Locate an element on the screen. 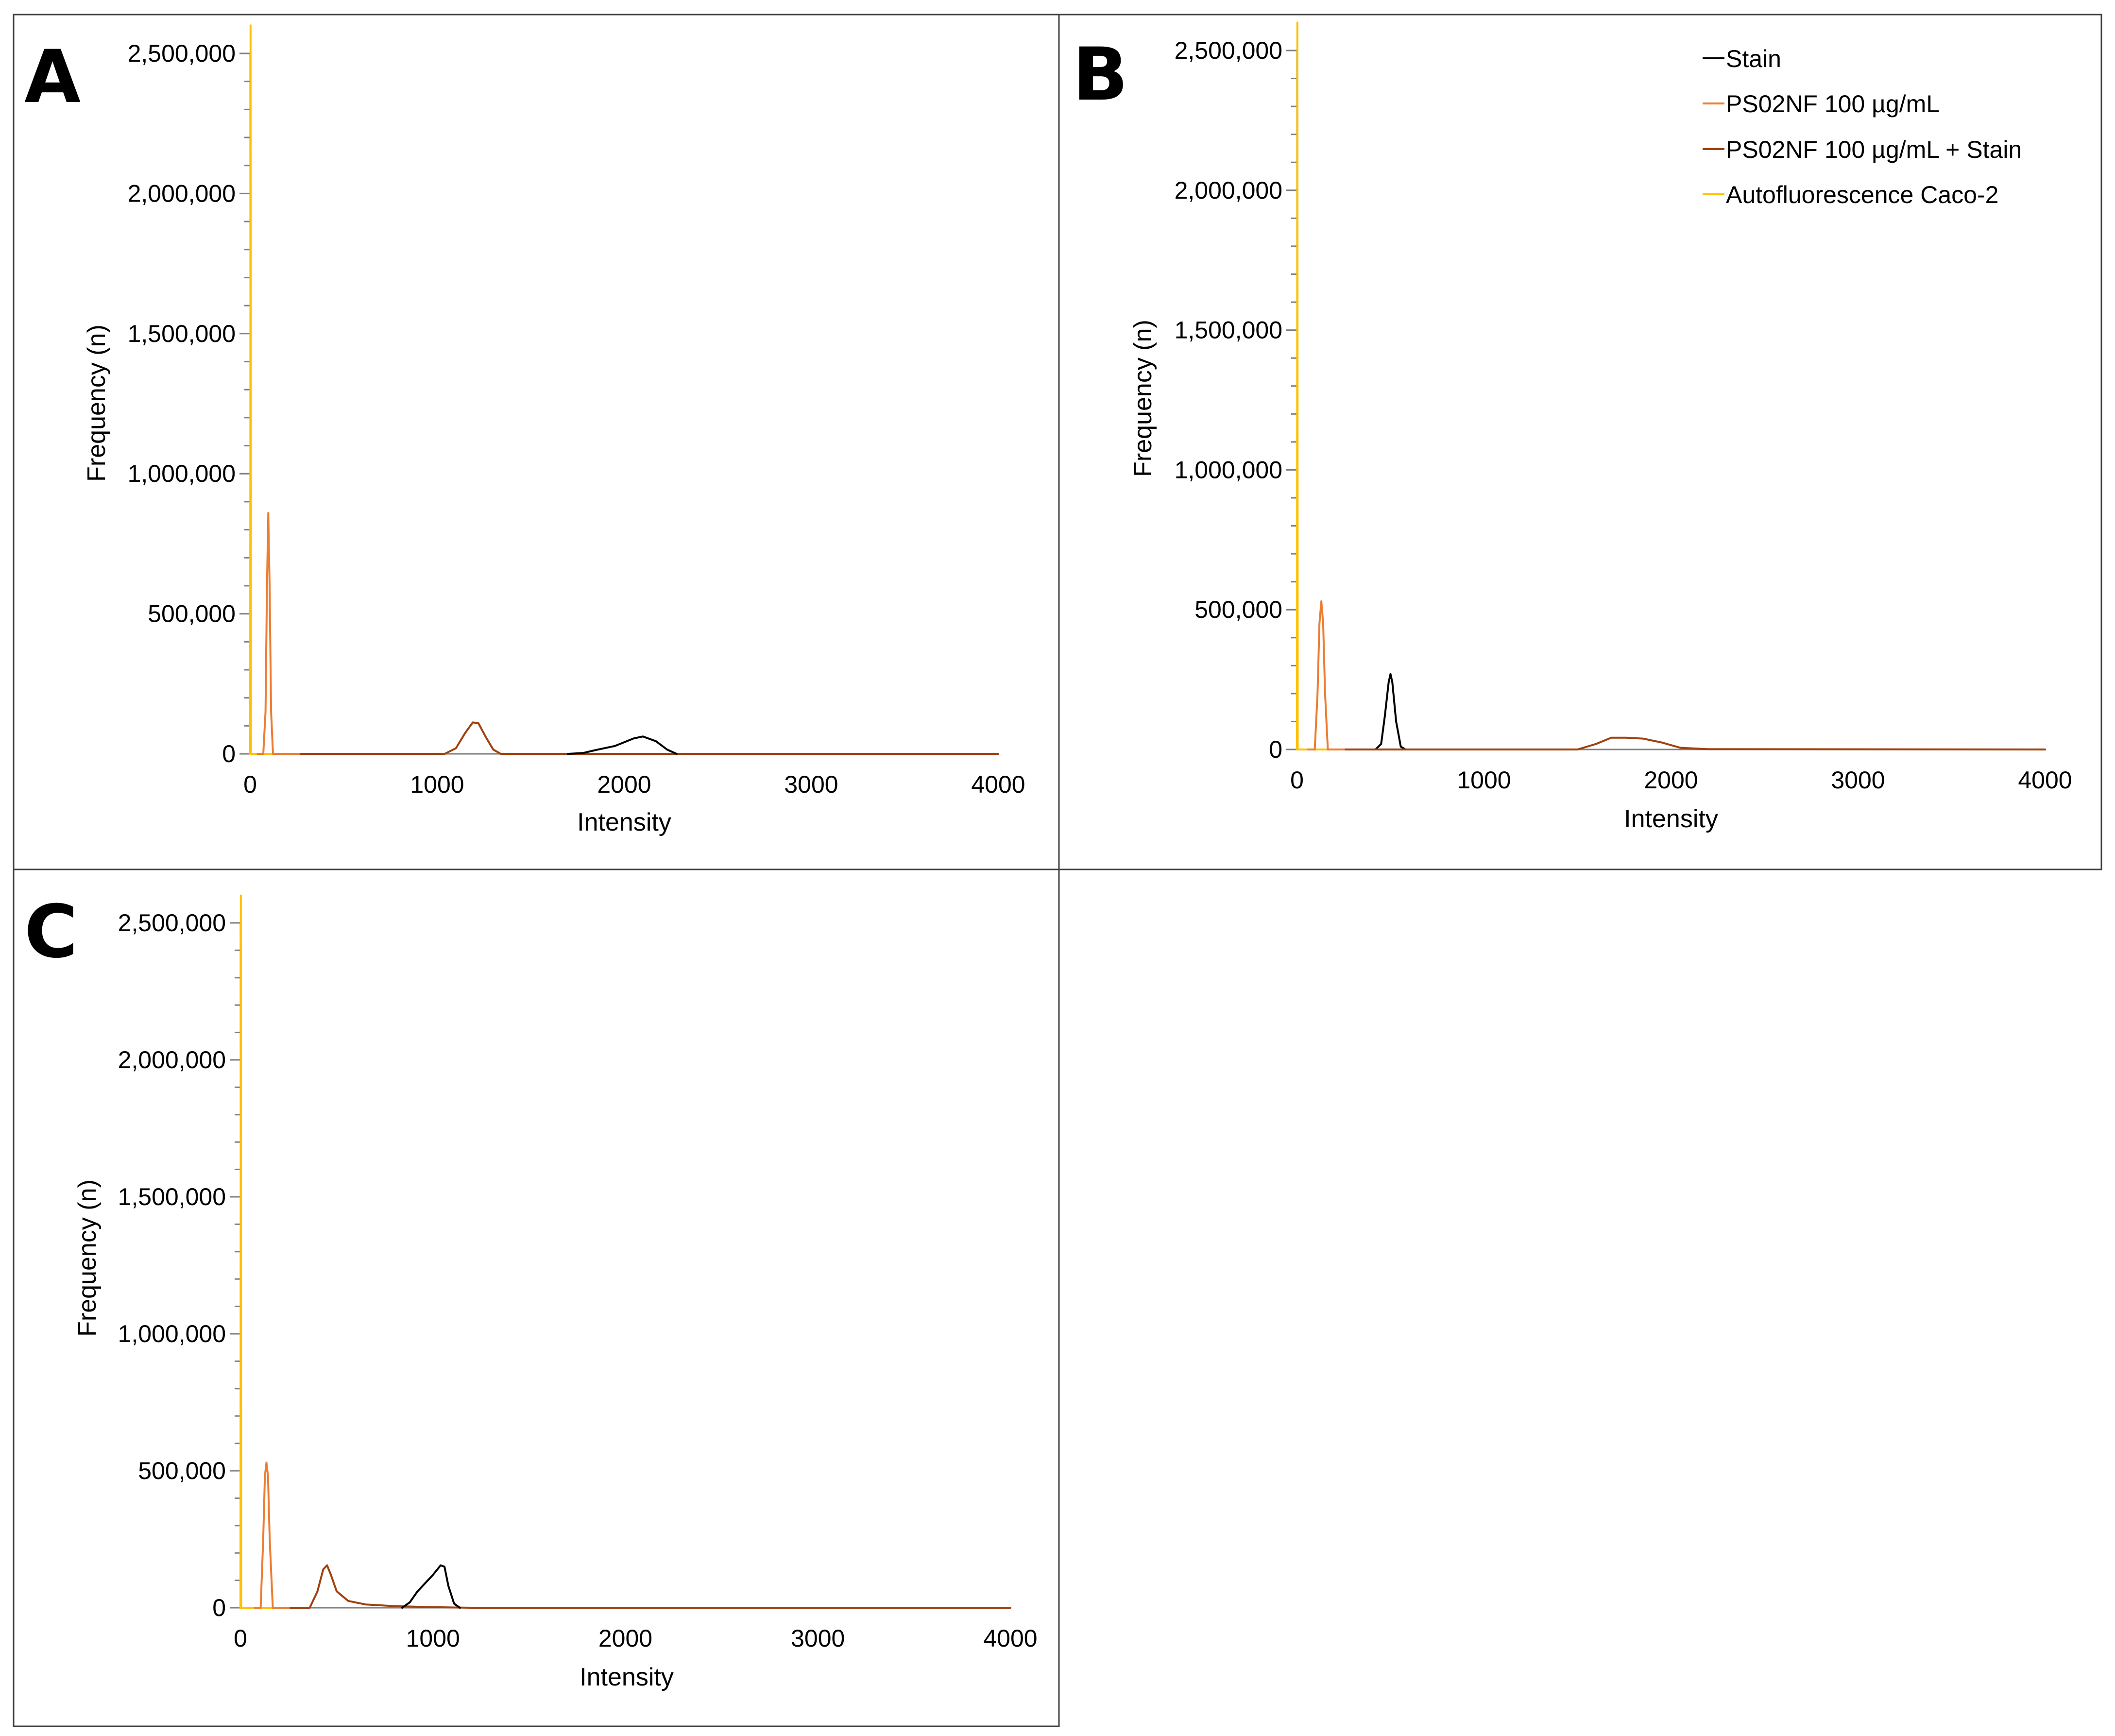 The height and width of the screenshot is (1736, 2115). legend-label-ps02nf-stain: PS02NF 100 µg/mL + Stain is located at coordinates (1874, 149).